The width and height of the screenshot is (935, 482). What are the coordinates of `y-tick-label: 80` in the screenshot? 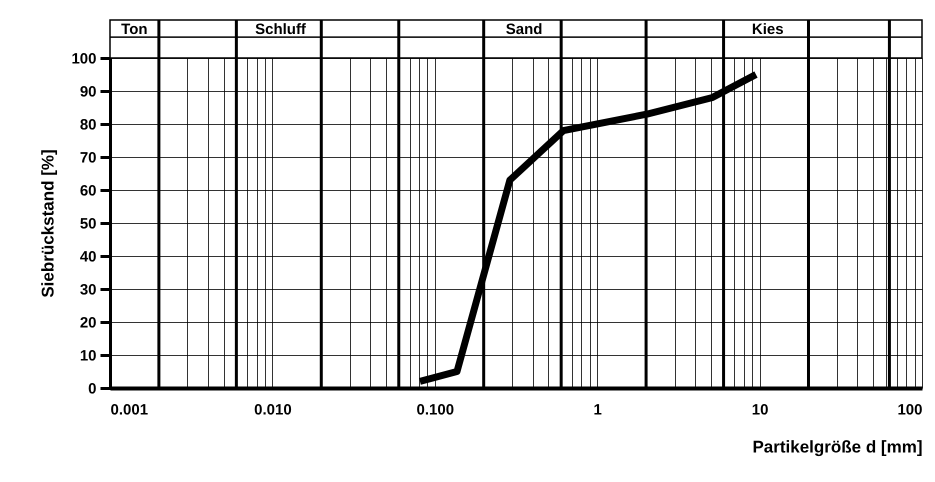 It's located at (88, 125).